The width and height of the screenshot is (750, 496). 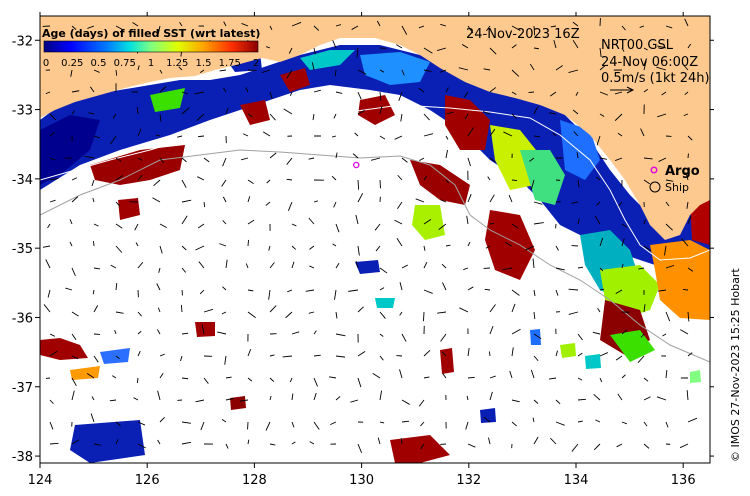 I want to click on legend-tick-label: 0, so click(x=46, y=63).